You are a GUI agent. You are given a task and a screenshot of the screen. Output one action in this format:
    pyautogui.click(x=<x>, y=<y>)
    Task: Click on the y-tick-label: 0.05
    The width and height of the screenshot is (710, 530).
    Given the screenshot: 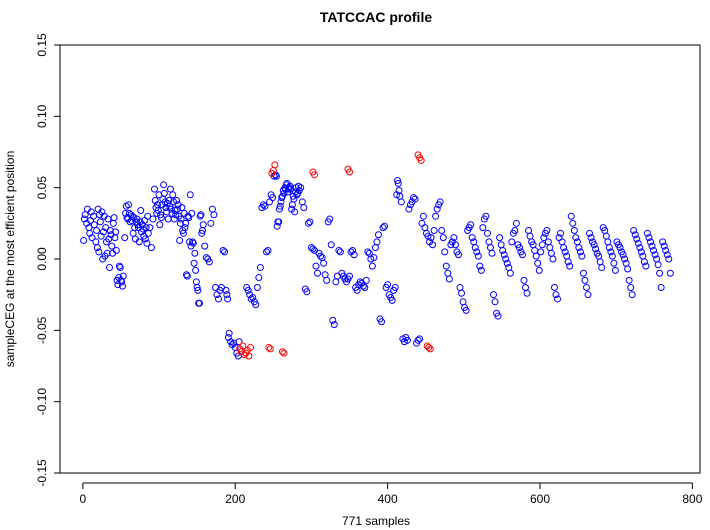 What is the action you would take?
    pyautogui.click(x=42, y=188)
    